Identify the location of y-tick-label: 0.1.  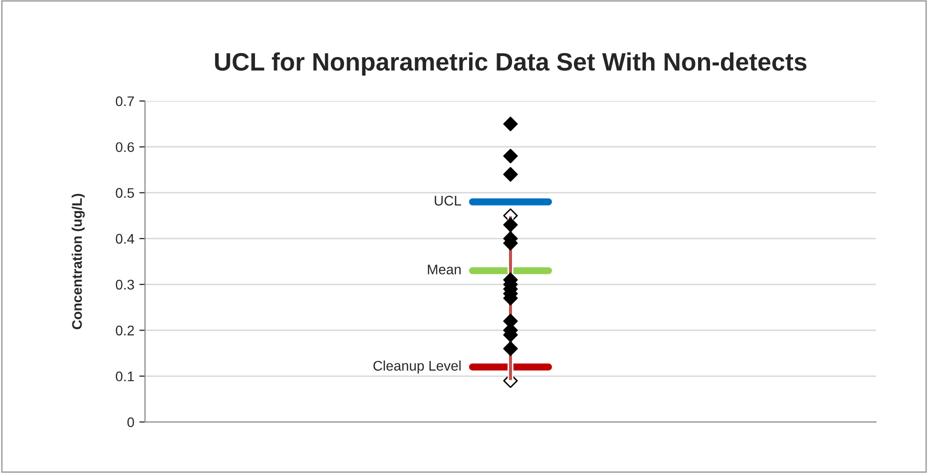
(125, 376).